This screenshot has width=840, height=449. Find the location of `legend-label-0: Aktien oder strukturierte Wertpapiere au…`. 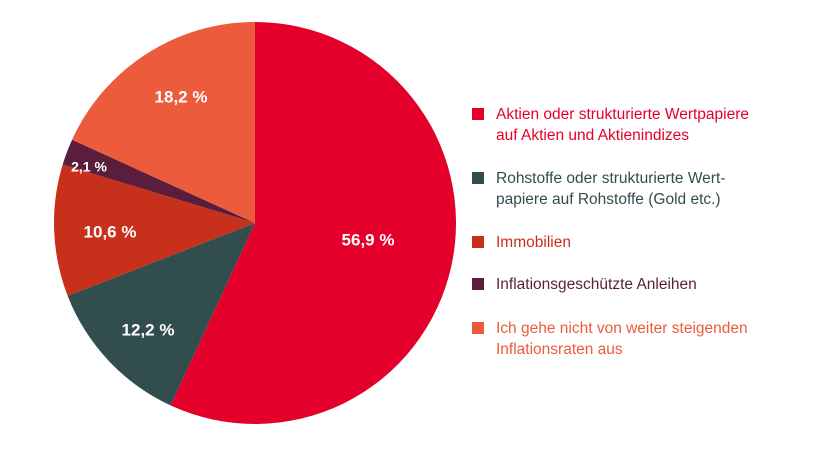

legend-label-0: Aktien oder strukturierte Wertpapiere au… is located at coordinates (622, 125).